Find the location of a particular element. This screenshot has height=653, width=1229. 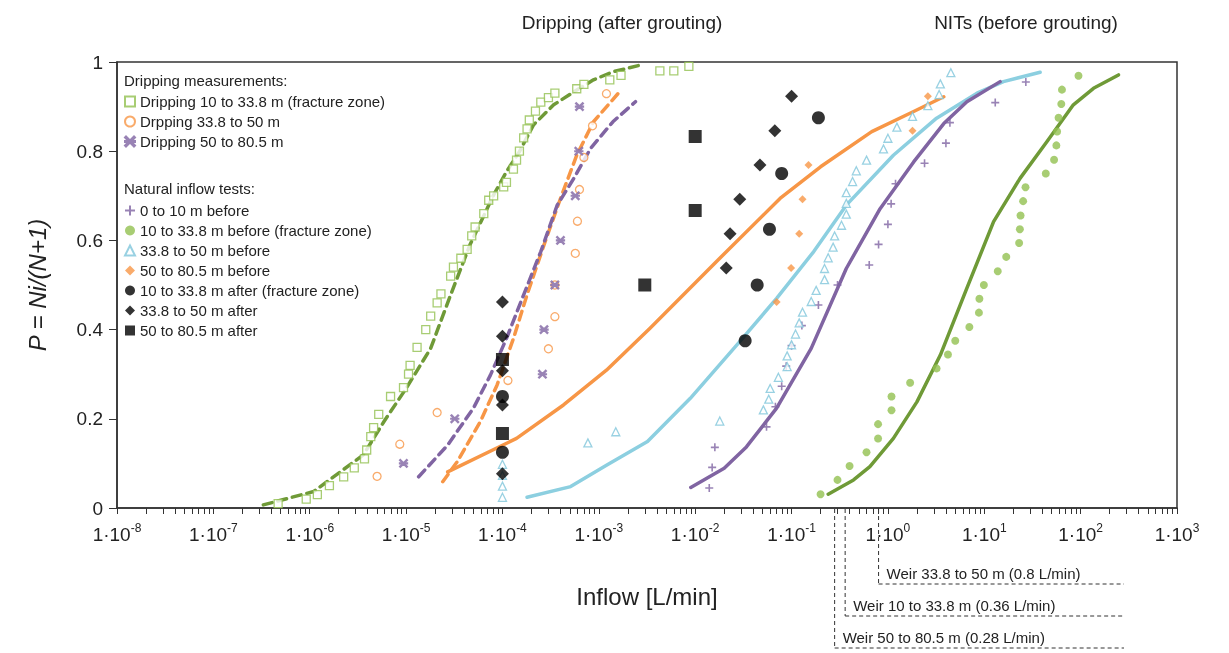

y-tick-label: 1 is located at coordinates (97, 62).